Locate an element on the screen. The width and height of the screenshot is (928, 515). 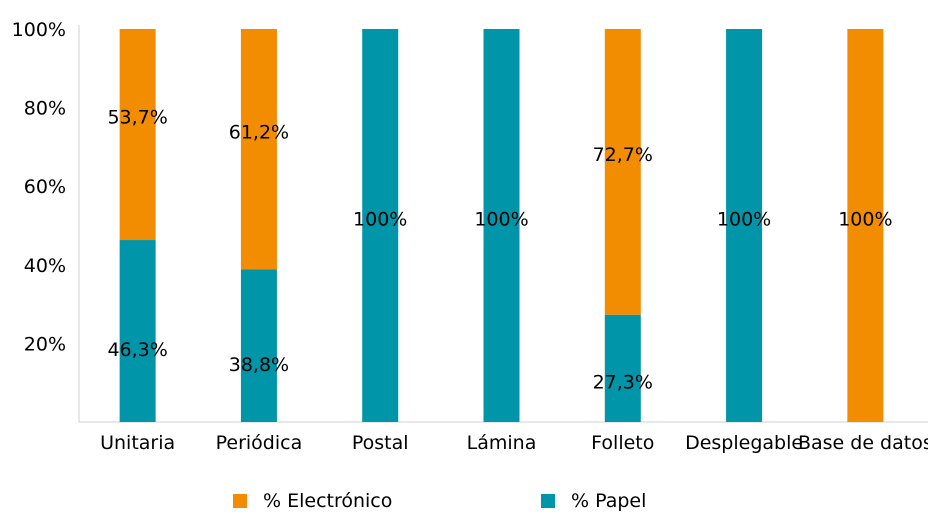
y-tick-label: 20% is located at coordinates (45, 344).